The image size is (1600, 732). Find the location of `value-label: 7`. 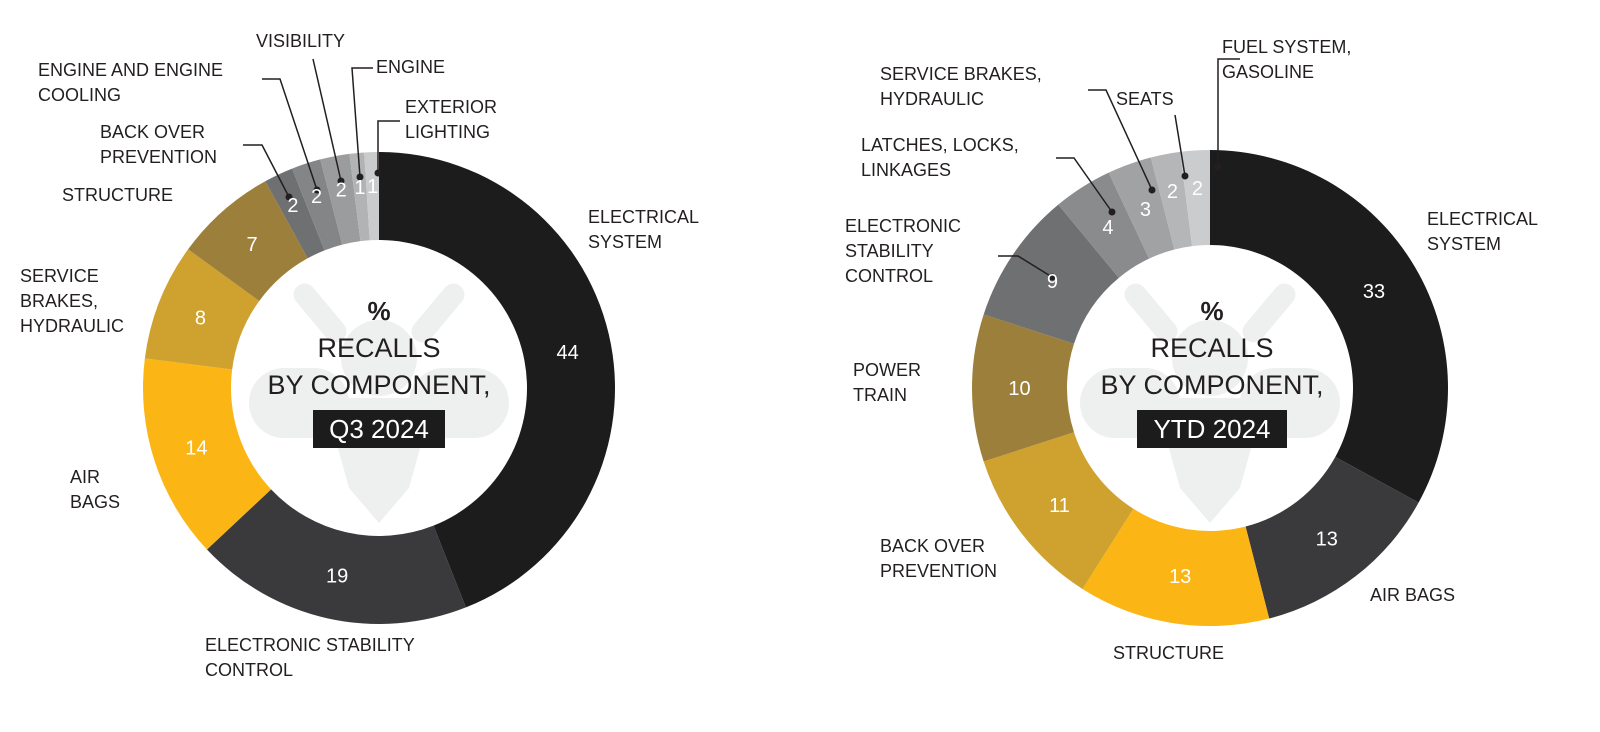

value-label: 7 is located at coordinates (251, 245).